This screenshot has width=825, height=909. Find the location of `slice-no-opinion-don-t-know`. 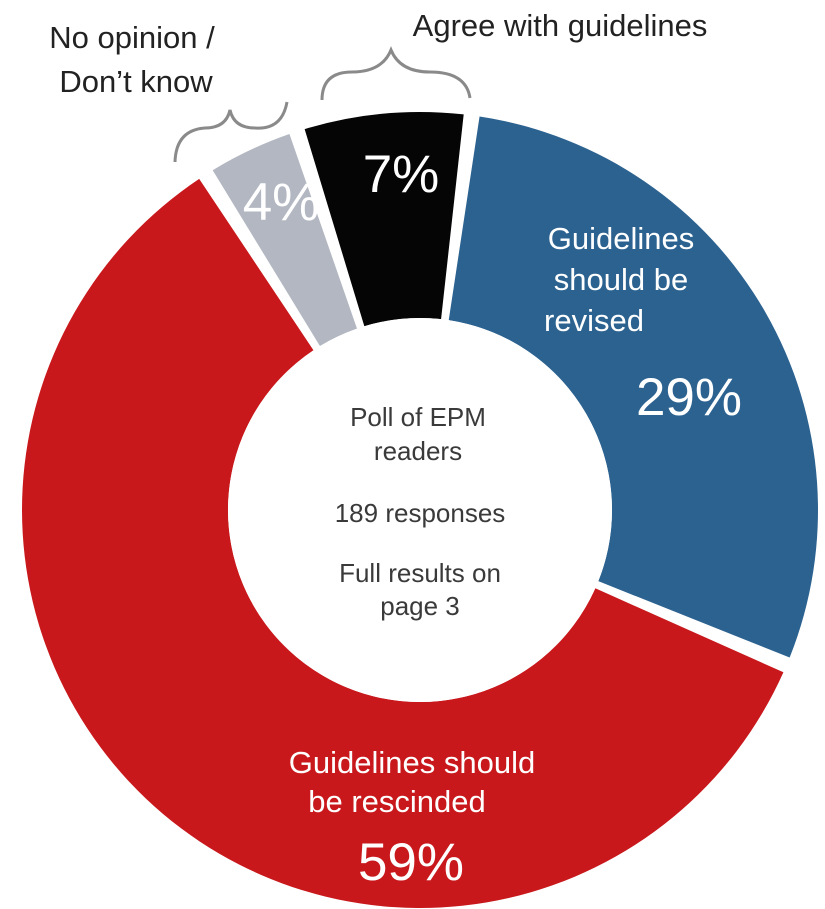

slice-no-opinion-don-t-know is located at coordinates (285, 240).